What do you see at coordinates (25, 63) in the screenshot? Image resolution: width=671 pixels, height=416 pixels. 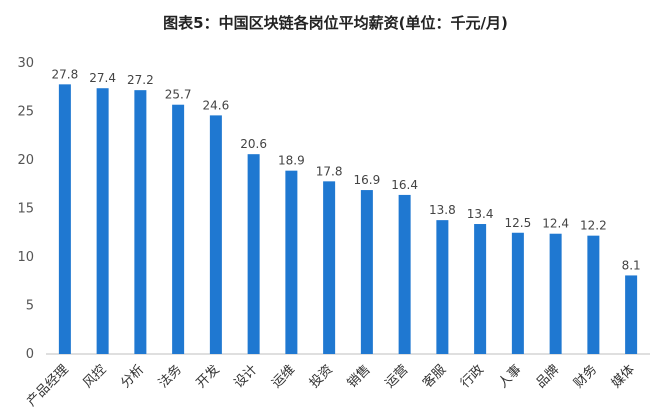 I see `y-tick-label: 30` at bounding box center [25, 63].